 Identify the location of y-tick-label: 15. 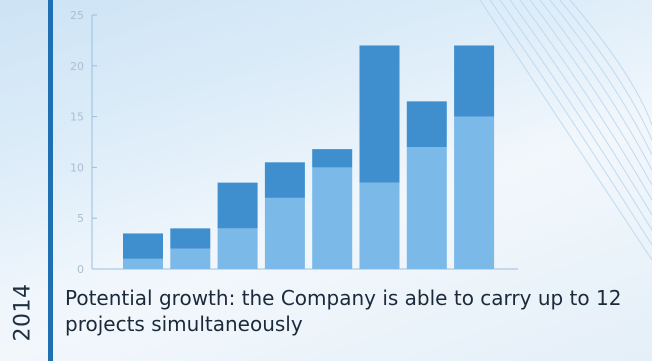
(77, 117).